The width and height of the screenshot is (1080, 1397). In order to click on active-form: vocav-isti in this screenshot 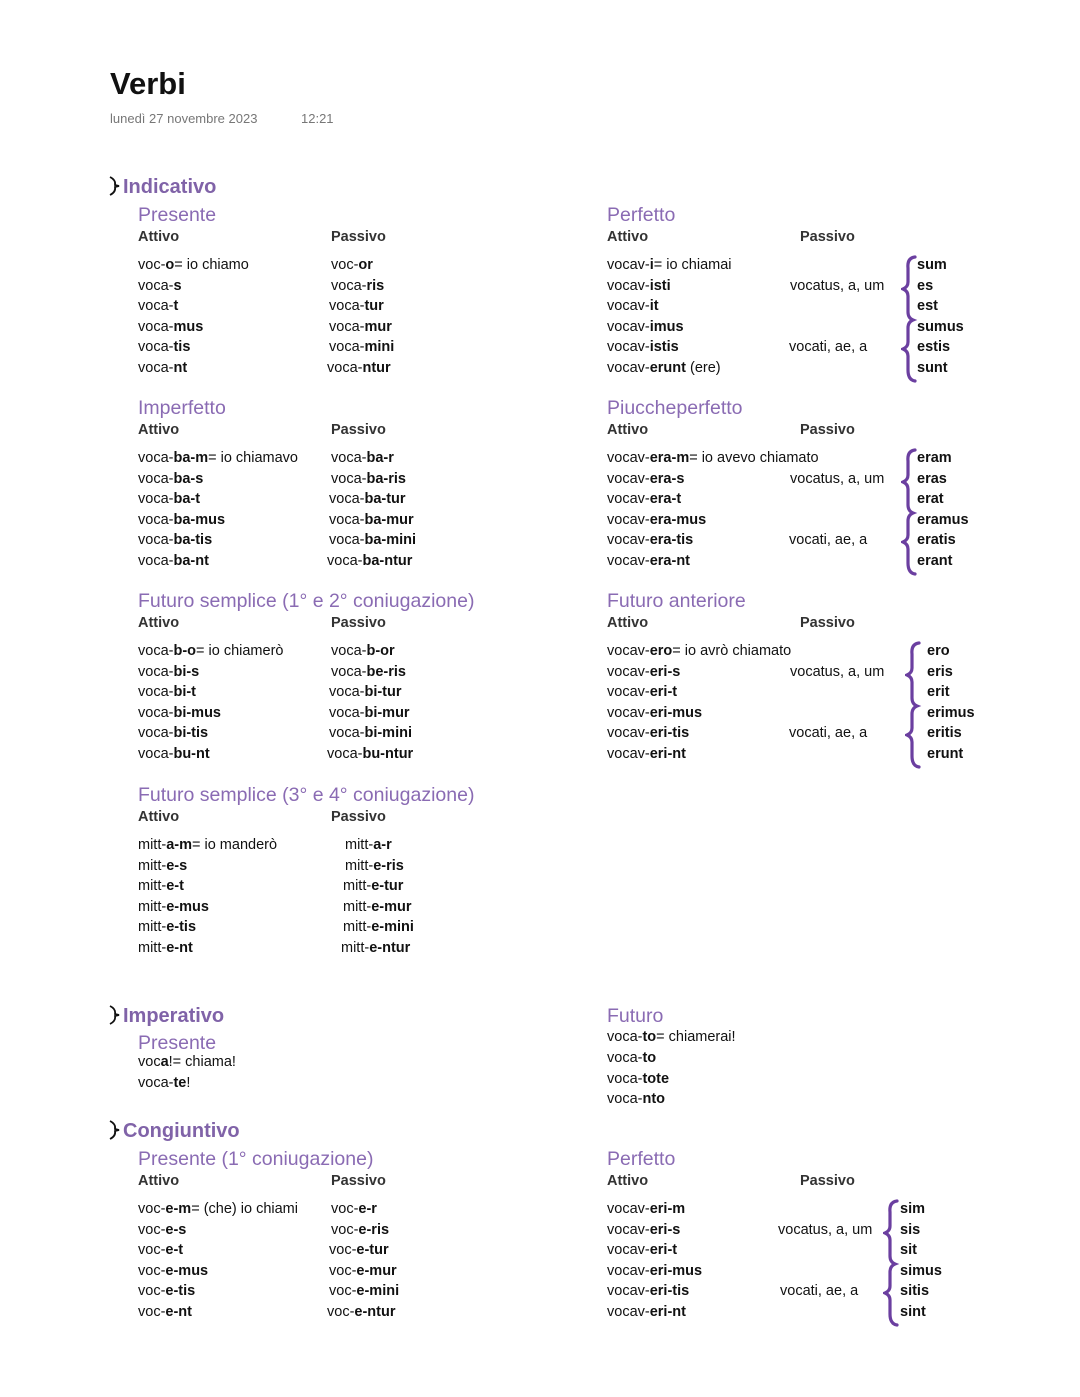, I will do `click(639, 286)`.